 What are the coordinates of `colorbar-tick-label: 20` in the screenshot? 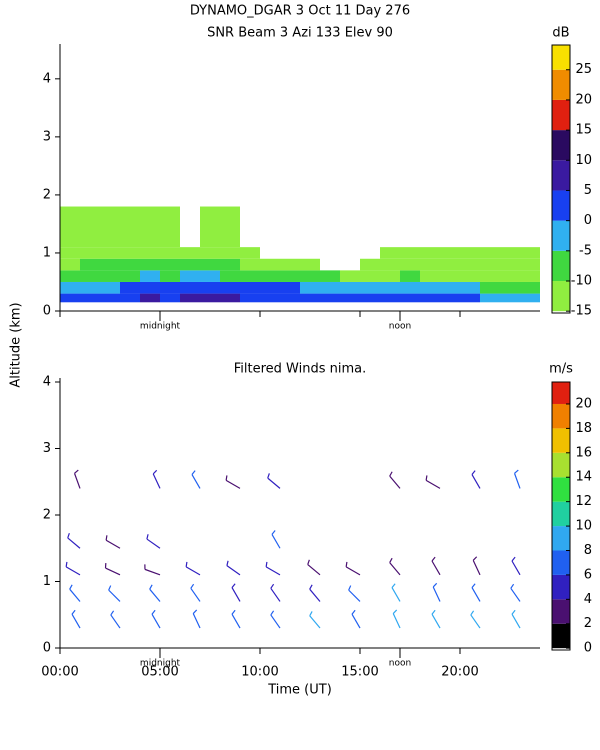 It's located at (583, 99).